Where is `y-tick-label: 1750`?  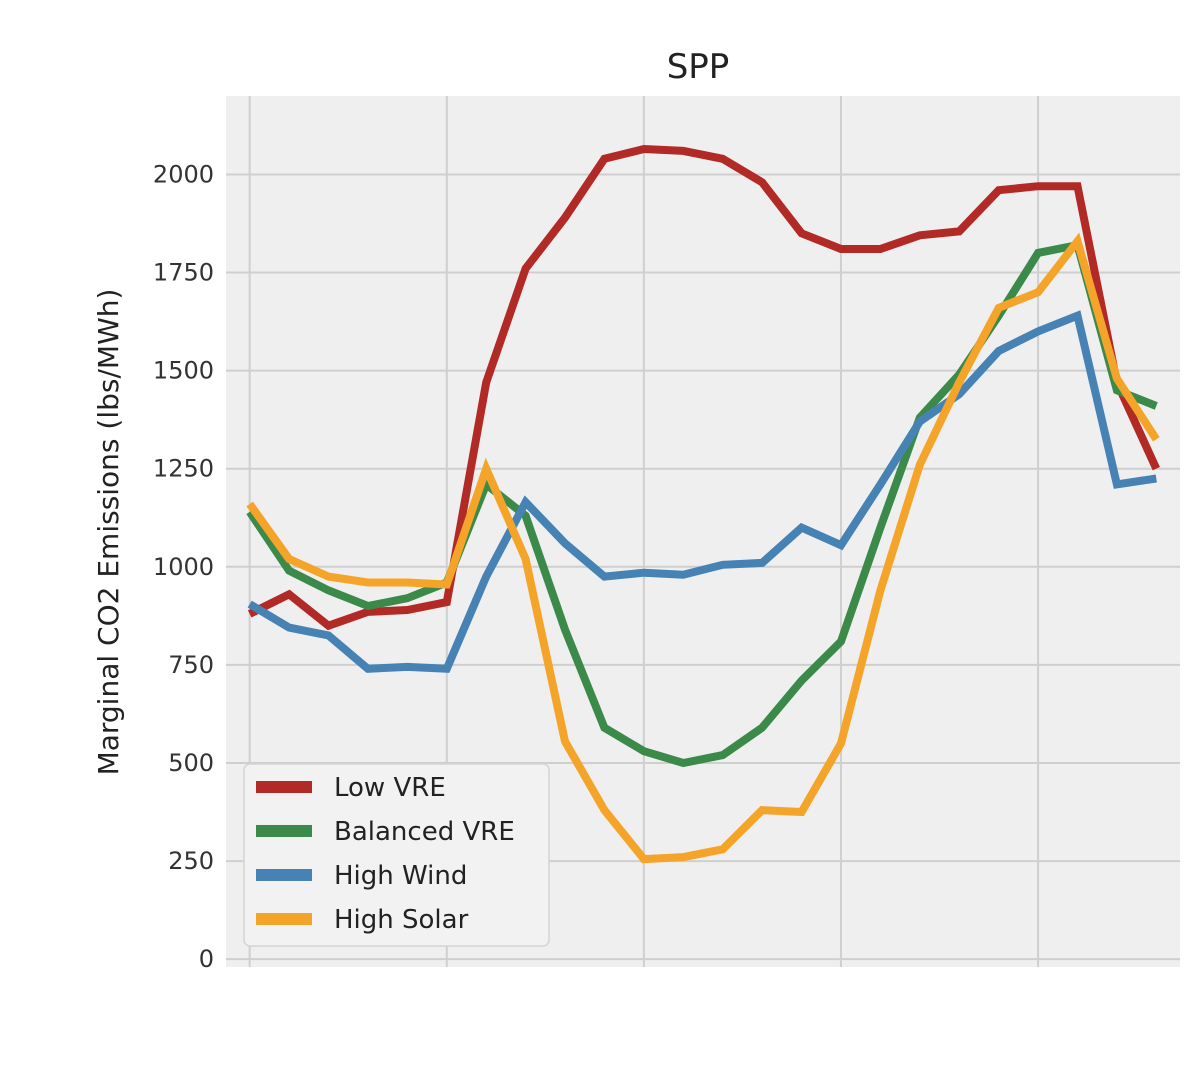 y-tick-label: 1750 is located at coordinates (183, 273).